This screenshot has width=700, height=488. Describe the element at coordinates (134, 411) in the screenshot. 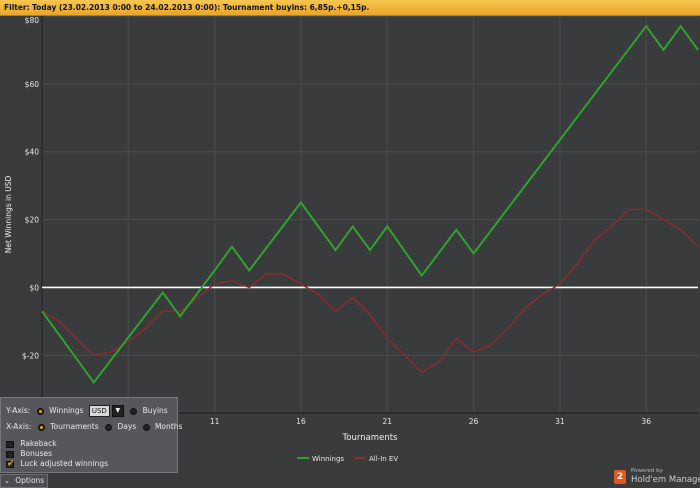

I see `buyins-radio` at that location.